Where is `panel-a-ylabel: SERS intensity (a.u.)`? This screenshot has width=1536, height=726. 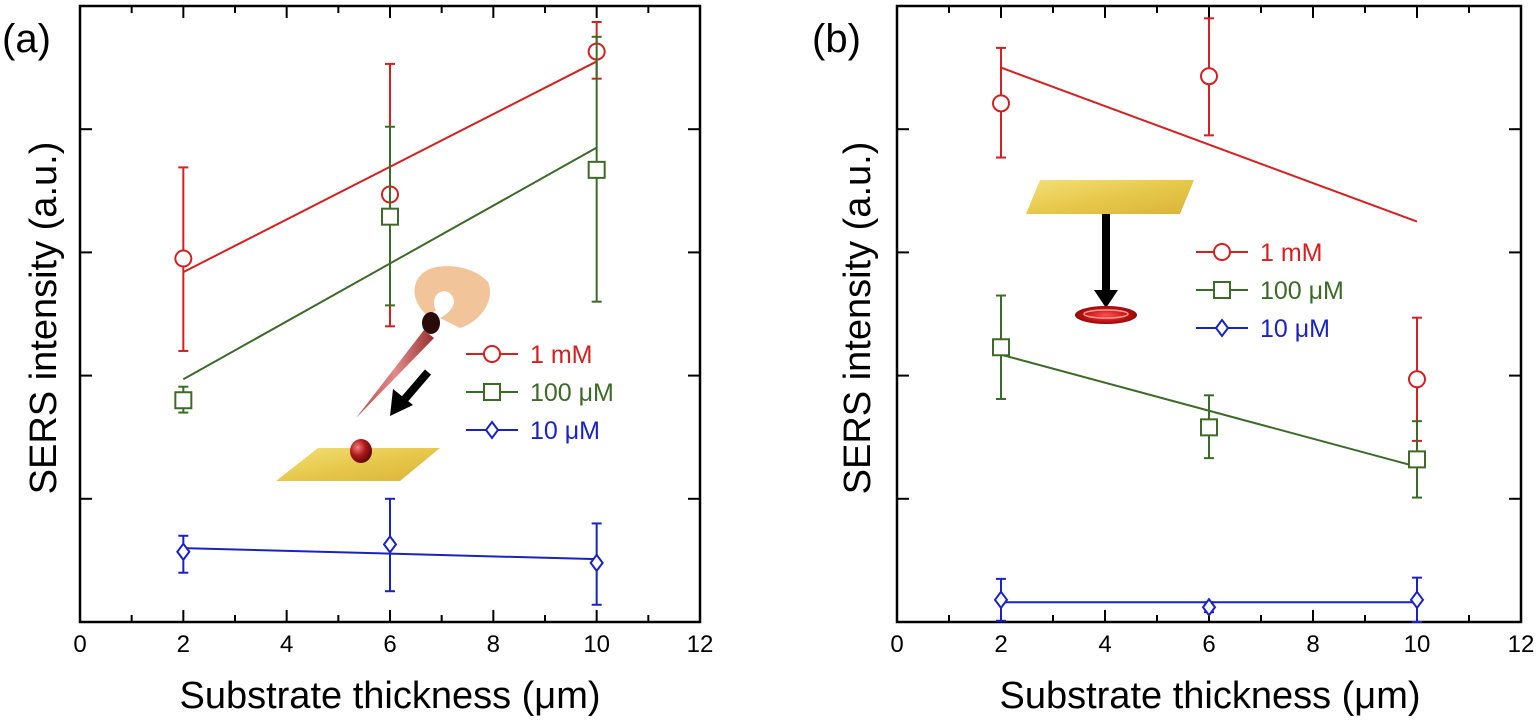 panel-a-ylabel: SERS intensity (a.u.) is located at coordinates (44, 318).